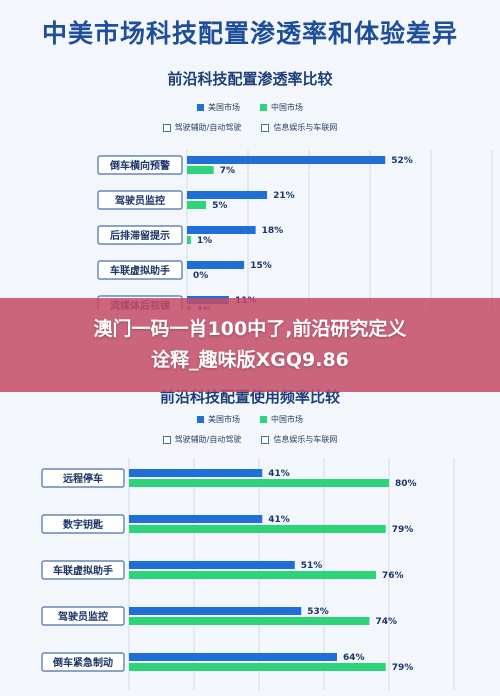 This screenshot has height=696, width=500. Describe the element at coordinates (284, 196) in the screenshot. I see `value-label-us: 21%` at that location.